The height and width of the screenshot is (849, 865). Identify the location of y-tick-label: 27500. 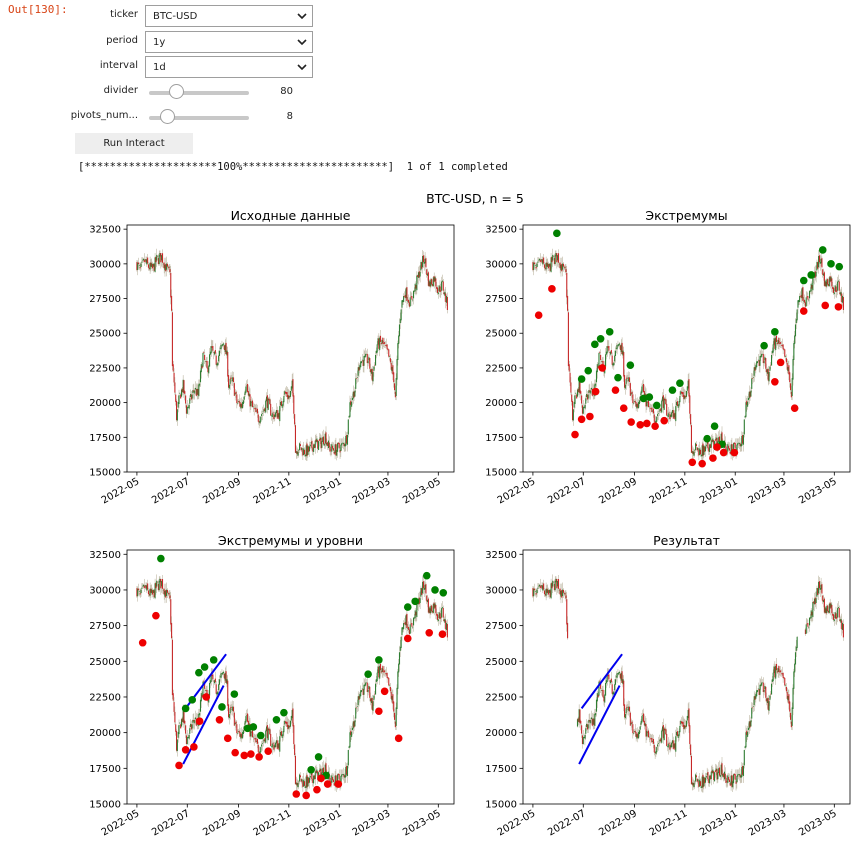
(105, 299).